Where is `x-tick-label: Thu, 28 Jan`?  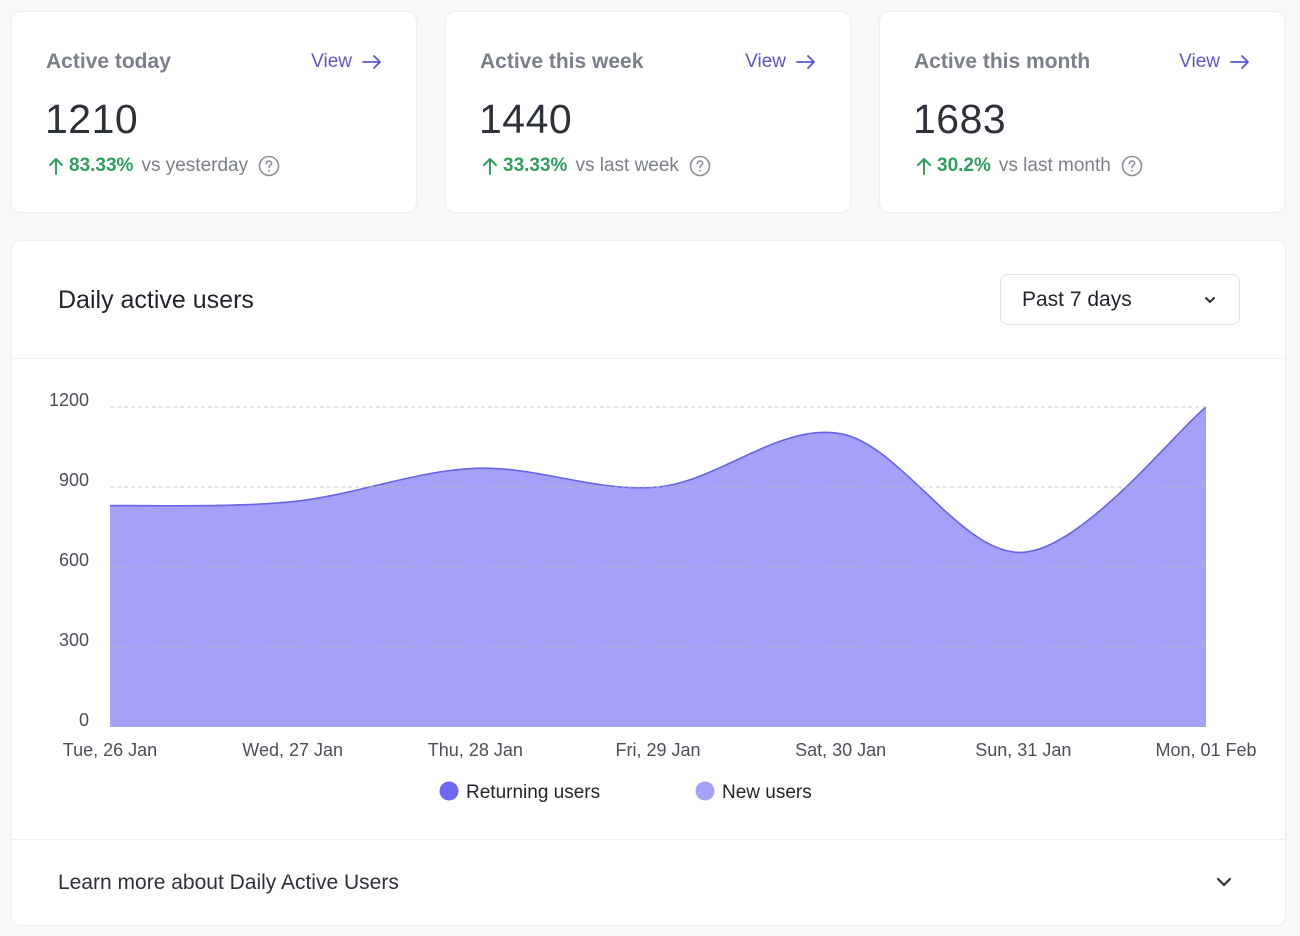 x-tick-label: Thu, 28 Jan is located at coordinates (475, 750).